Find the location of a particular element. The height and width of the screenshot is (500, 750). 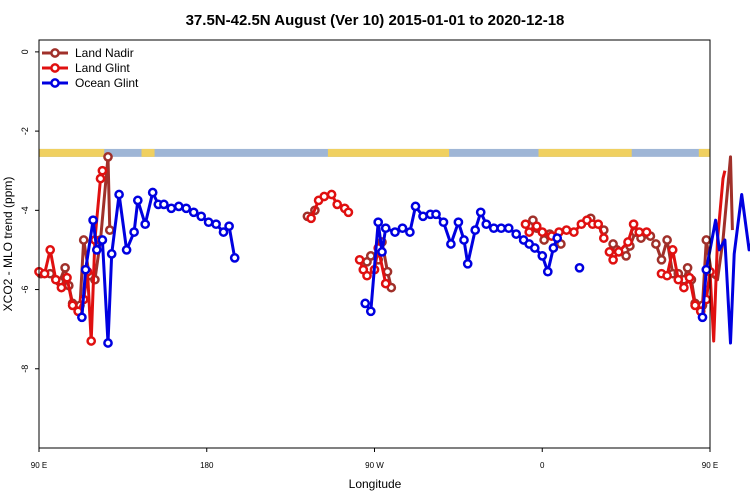

y-axis-ticks: 0 -2 -4 -6 -8 is located at coordinates (29, 211).